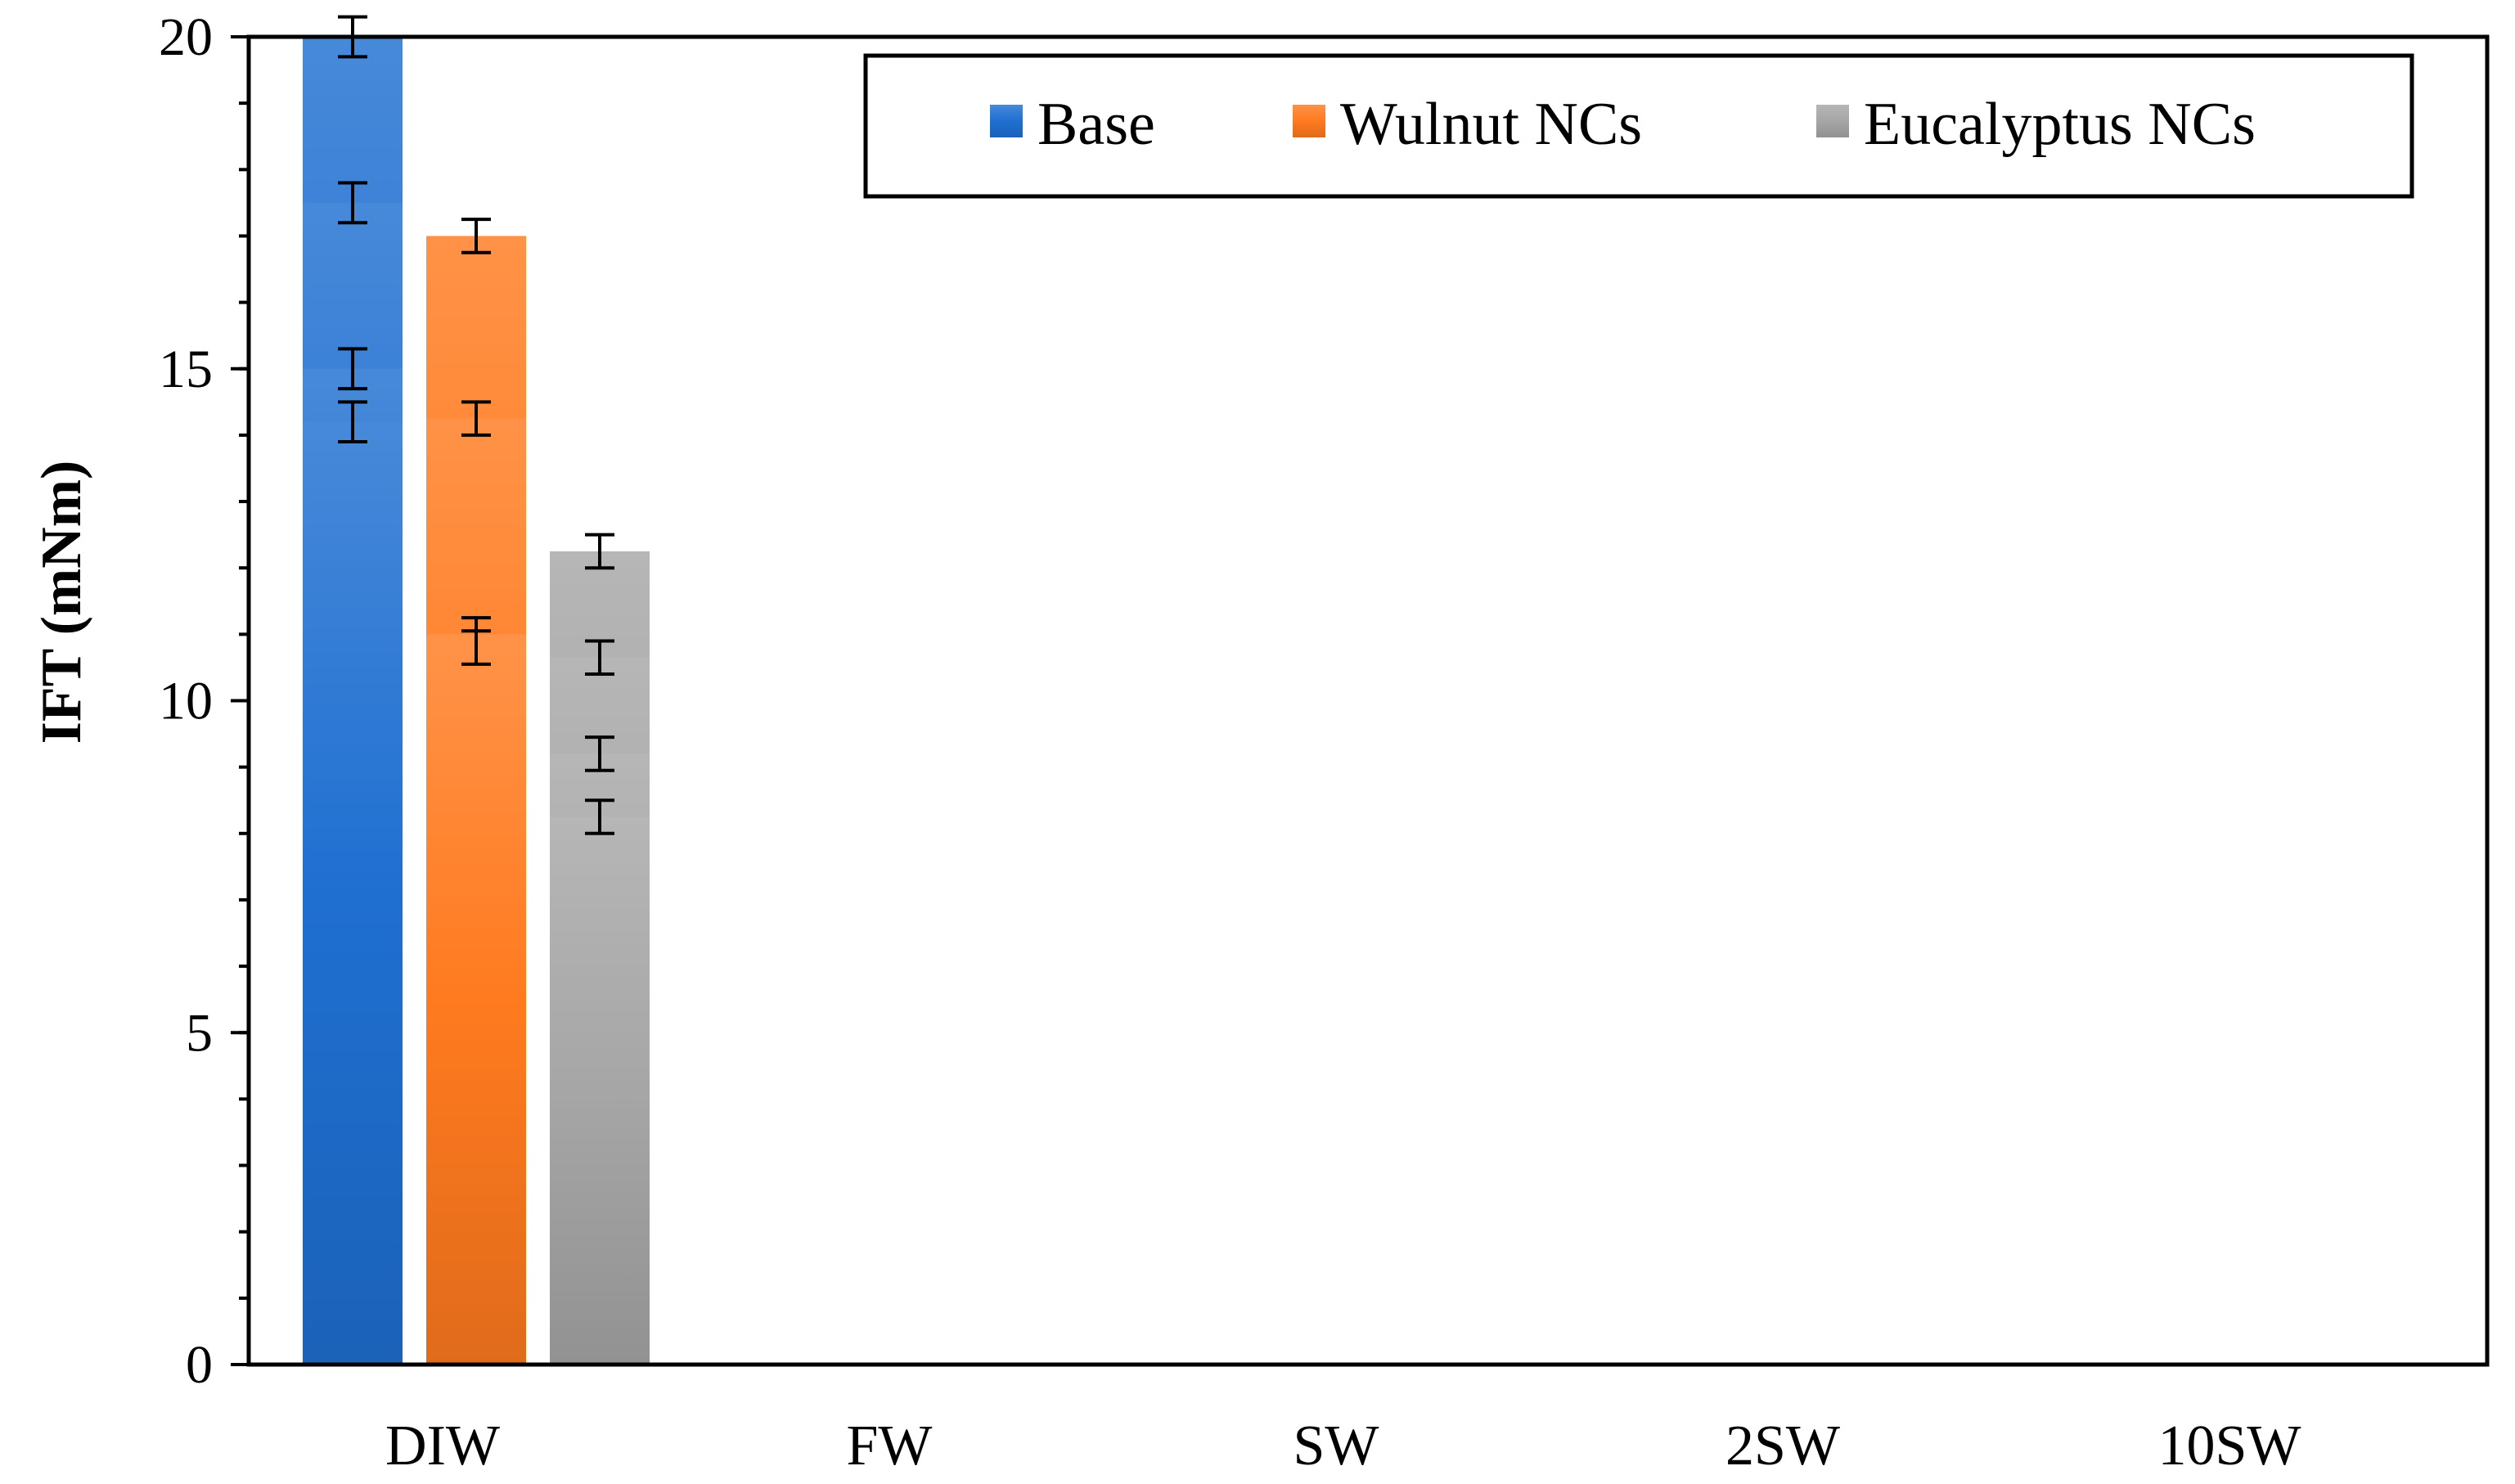  I want to click on legend-label: Wulnut NCs, so click(1491, 124).